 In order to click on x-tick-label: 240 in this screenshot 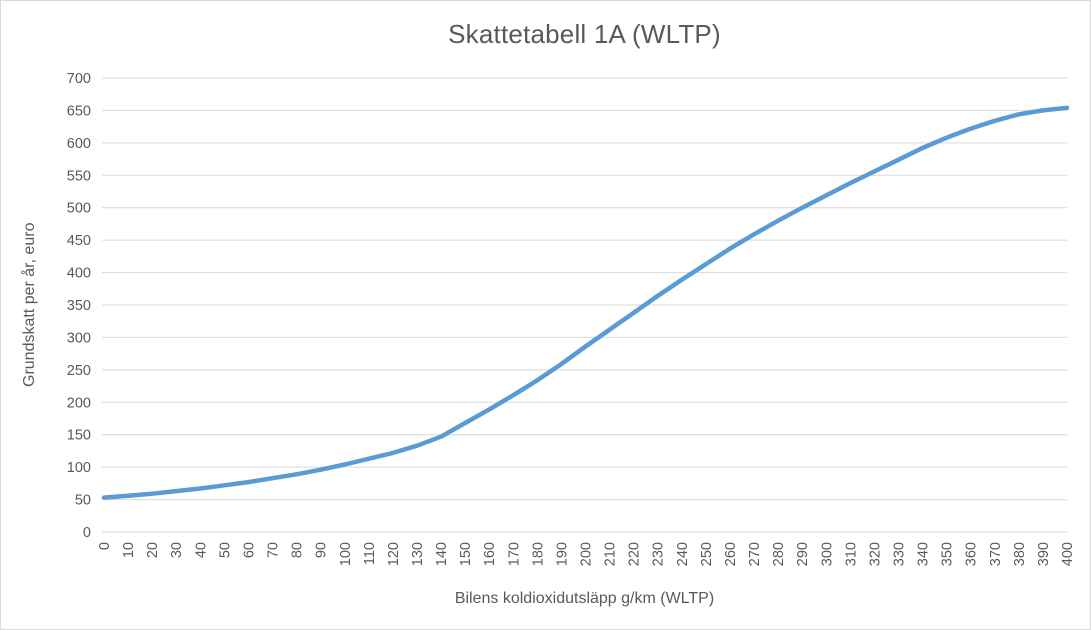, I will do `click(683, 554)`.